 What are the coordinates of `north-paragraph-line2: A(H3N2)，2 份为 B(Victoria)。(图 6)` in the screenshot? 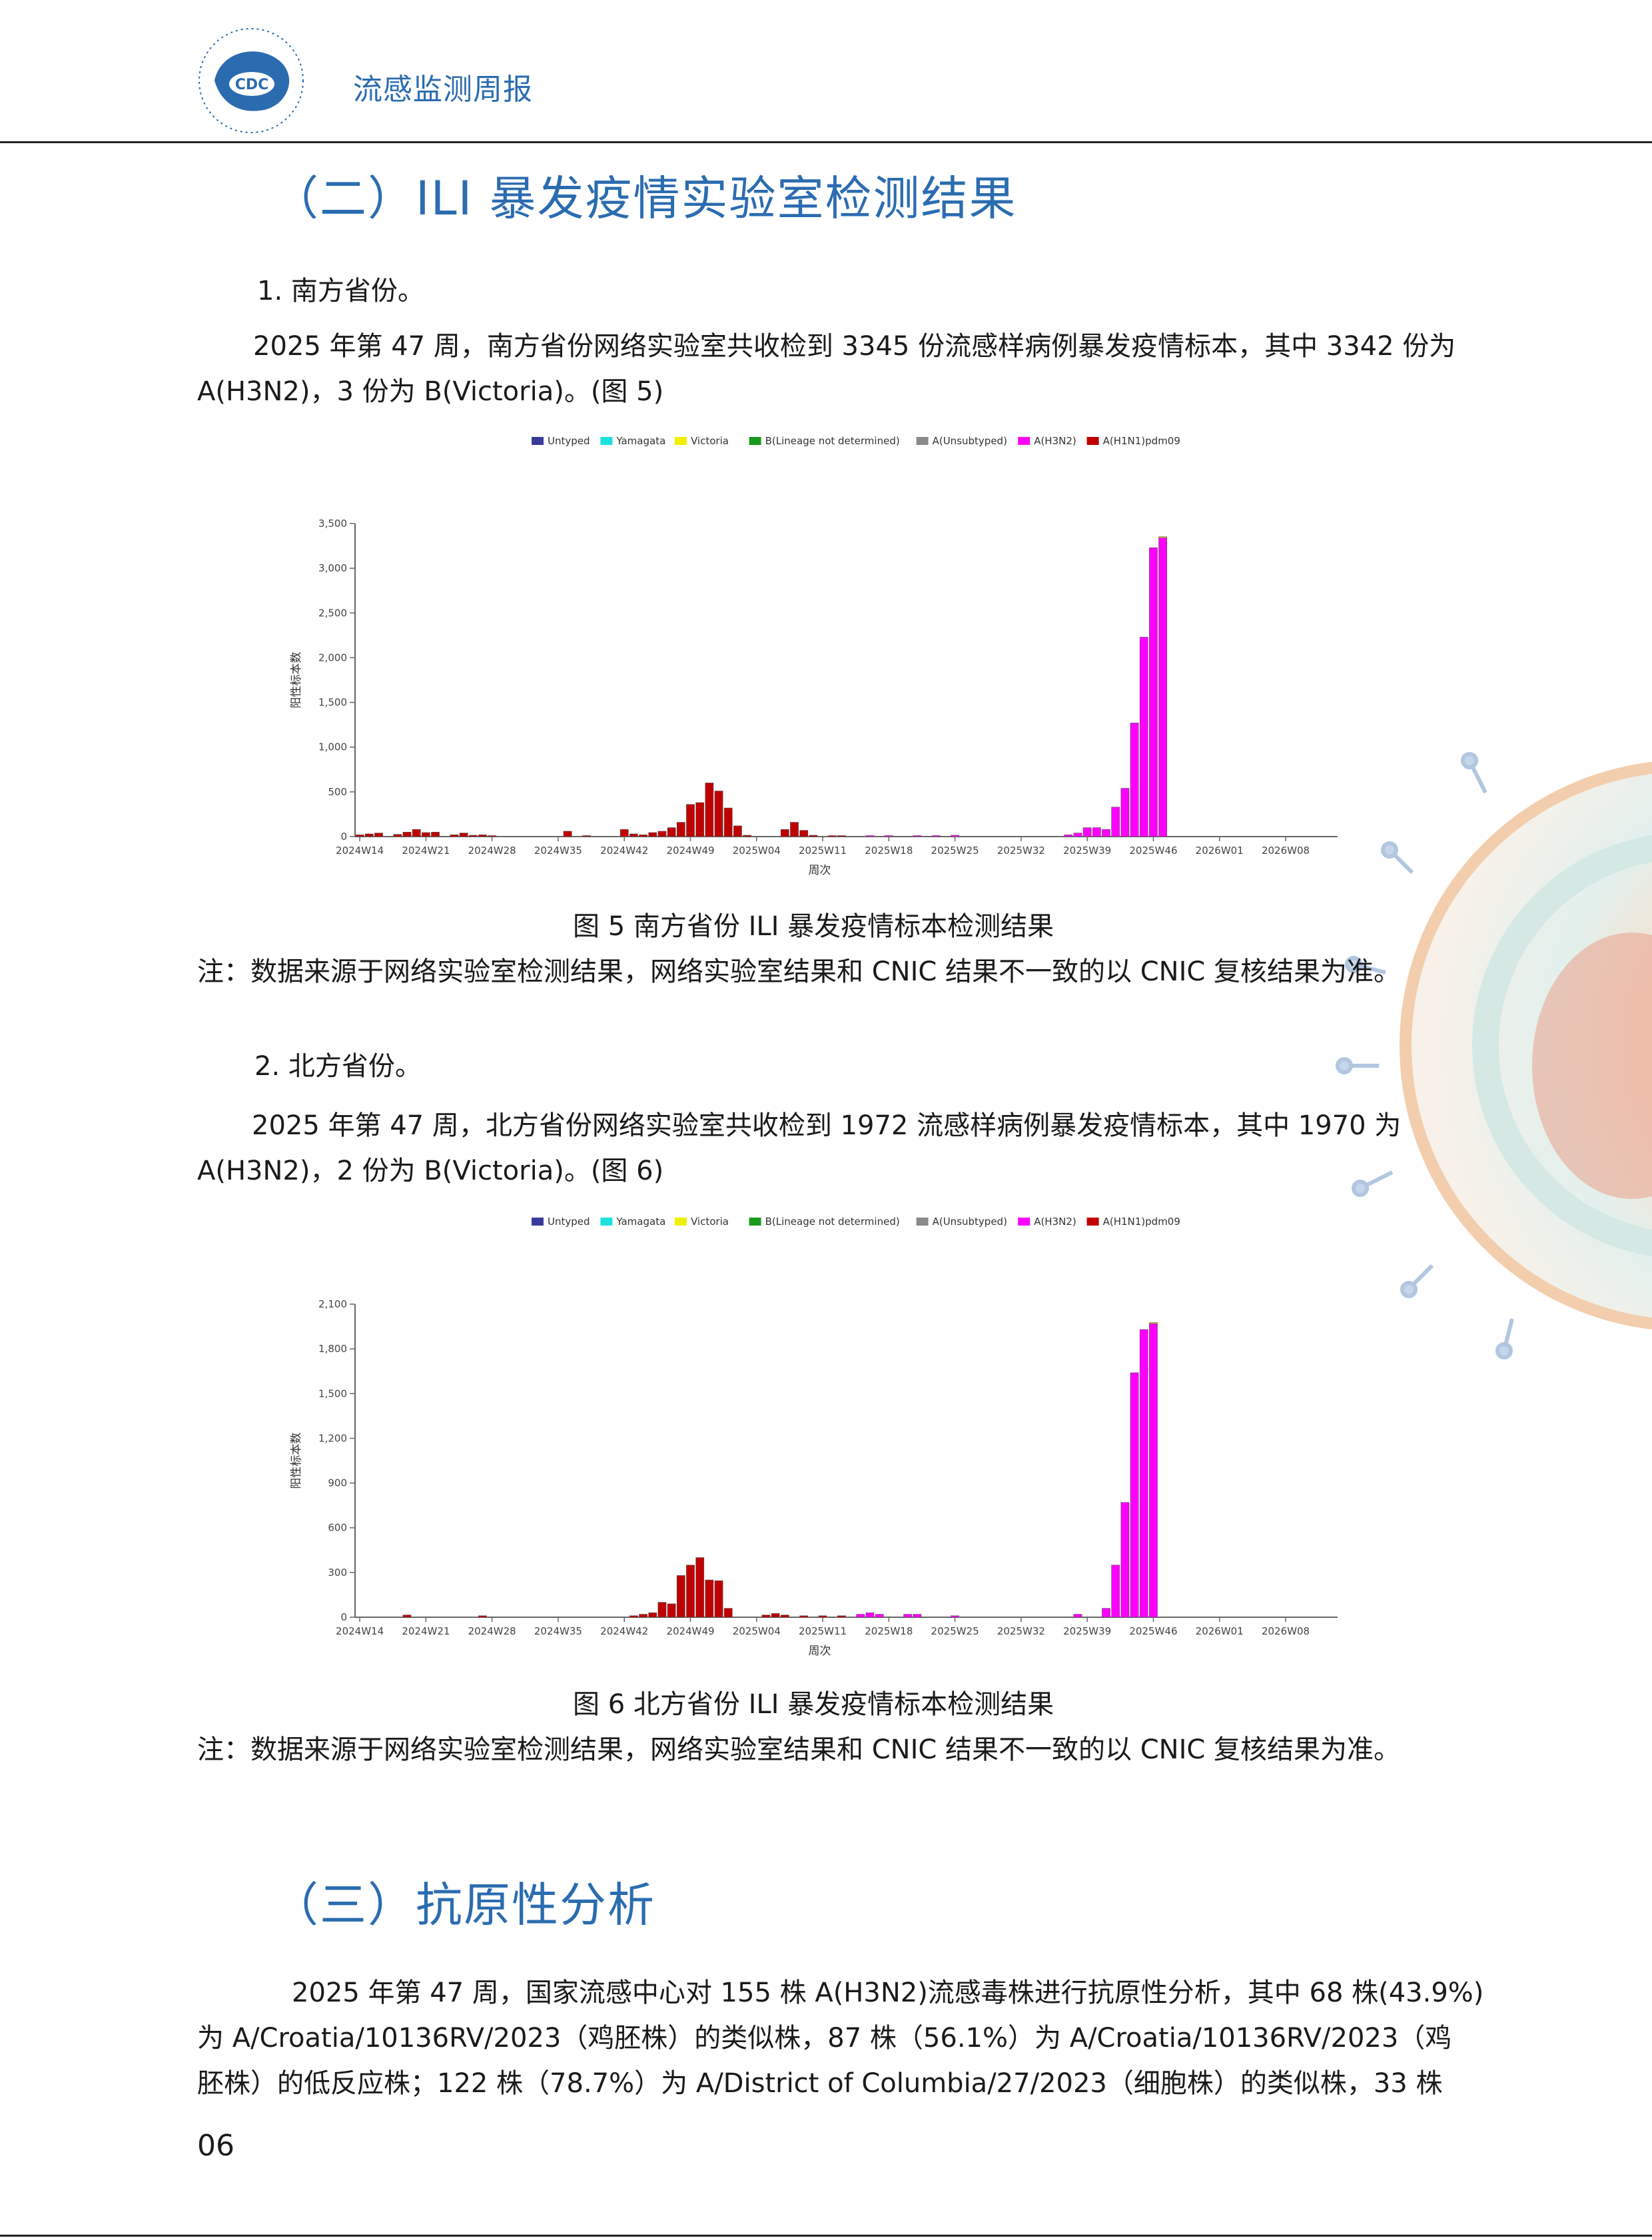 It's located at (430, 1171).